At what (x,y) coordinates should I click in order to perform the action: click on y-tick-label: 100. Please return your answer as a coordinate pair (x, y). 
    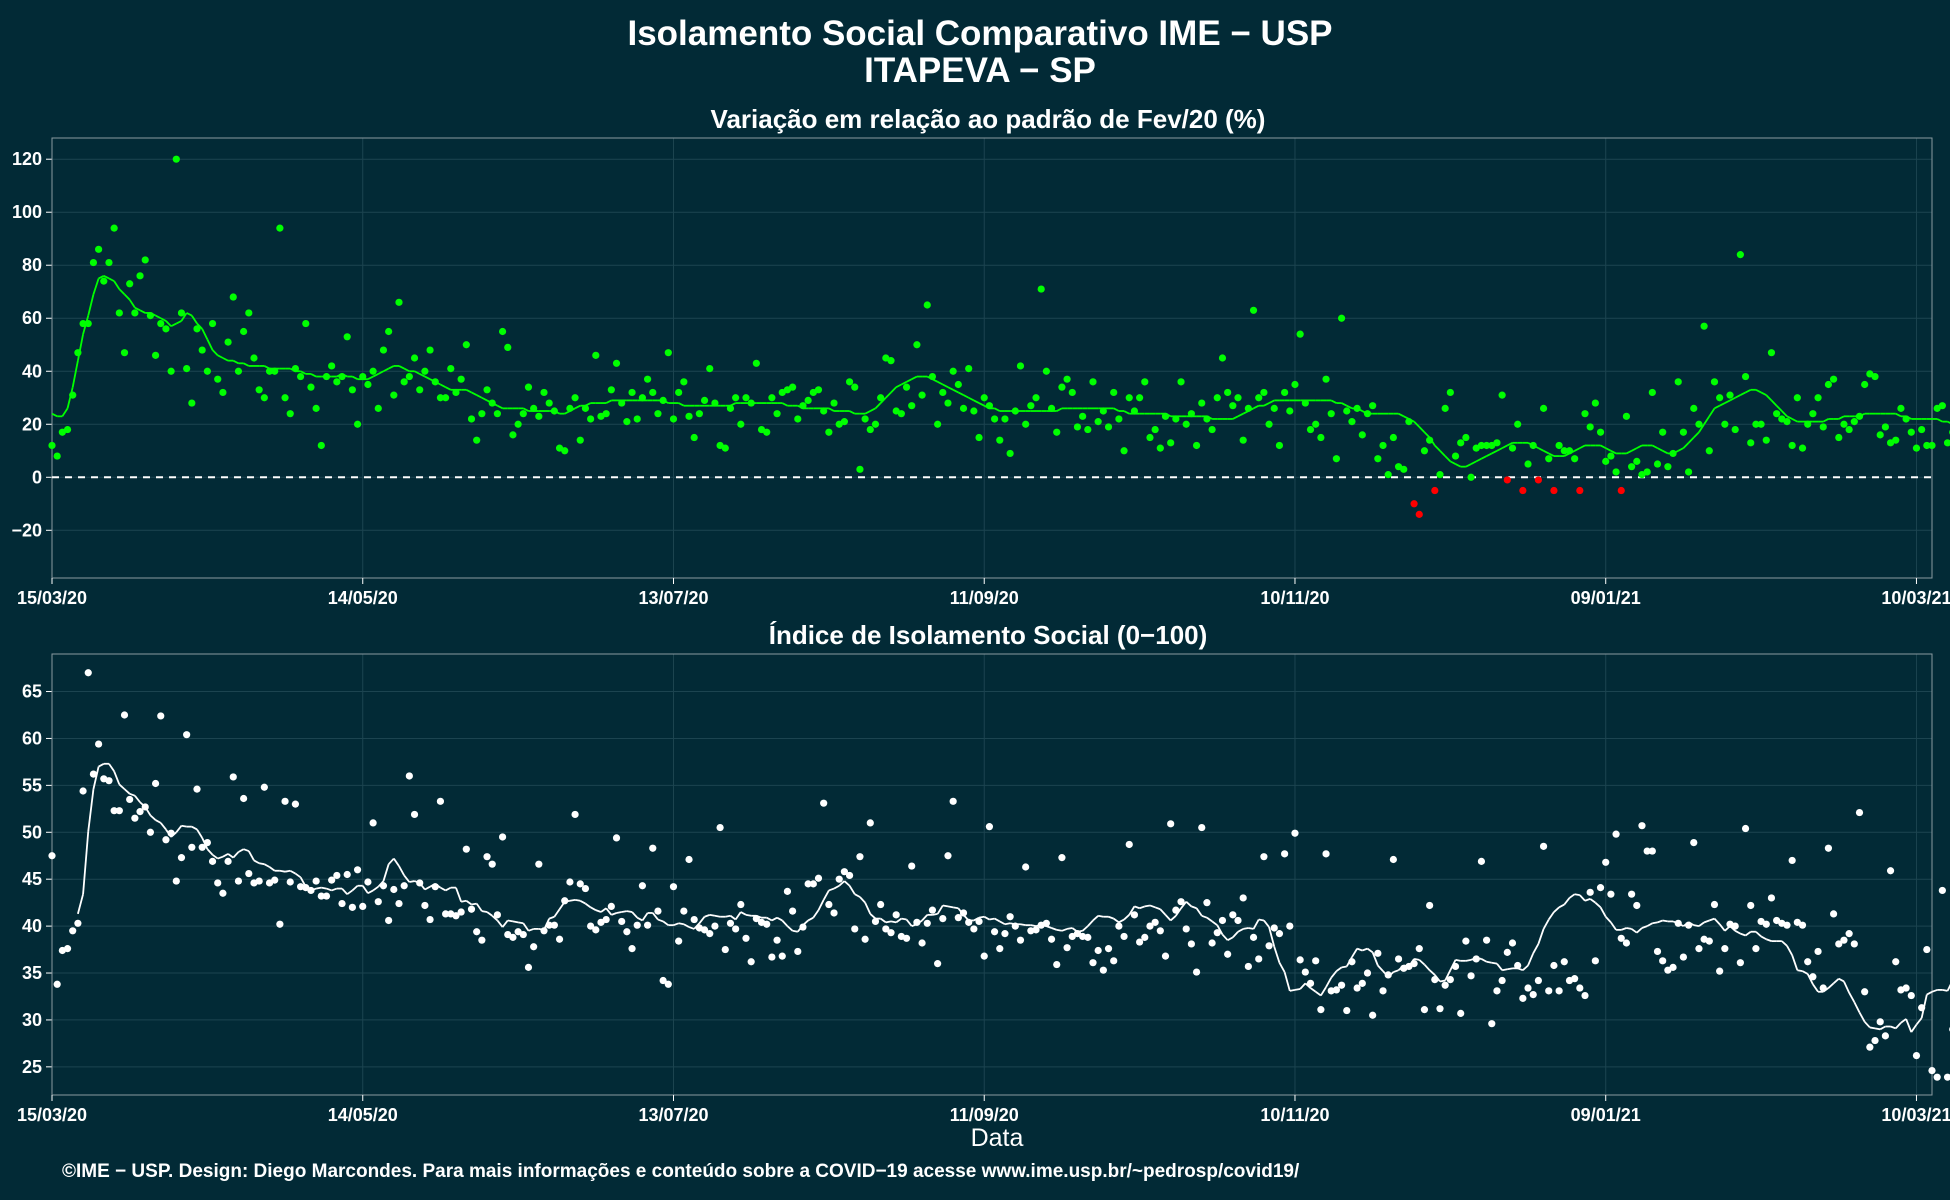
    Looking at the image, I should click on (27, 212).